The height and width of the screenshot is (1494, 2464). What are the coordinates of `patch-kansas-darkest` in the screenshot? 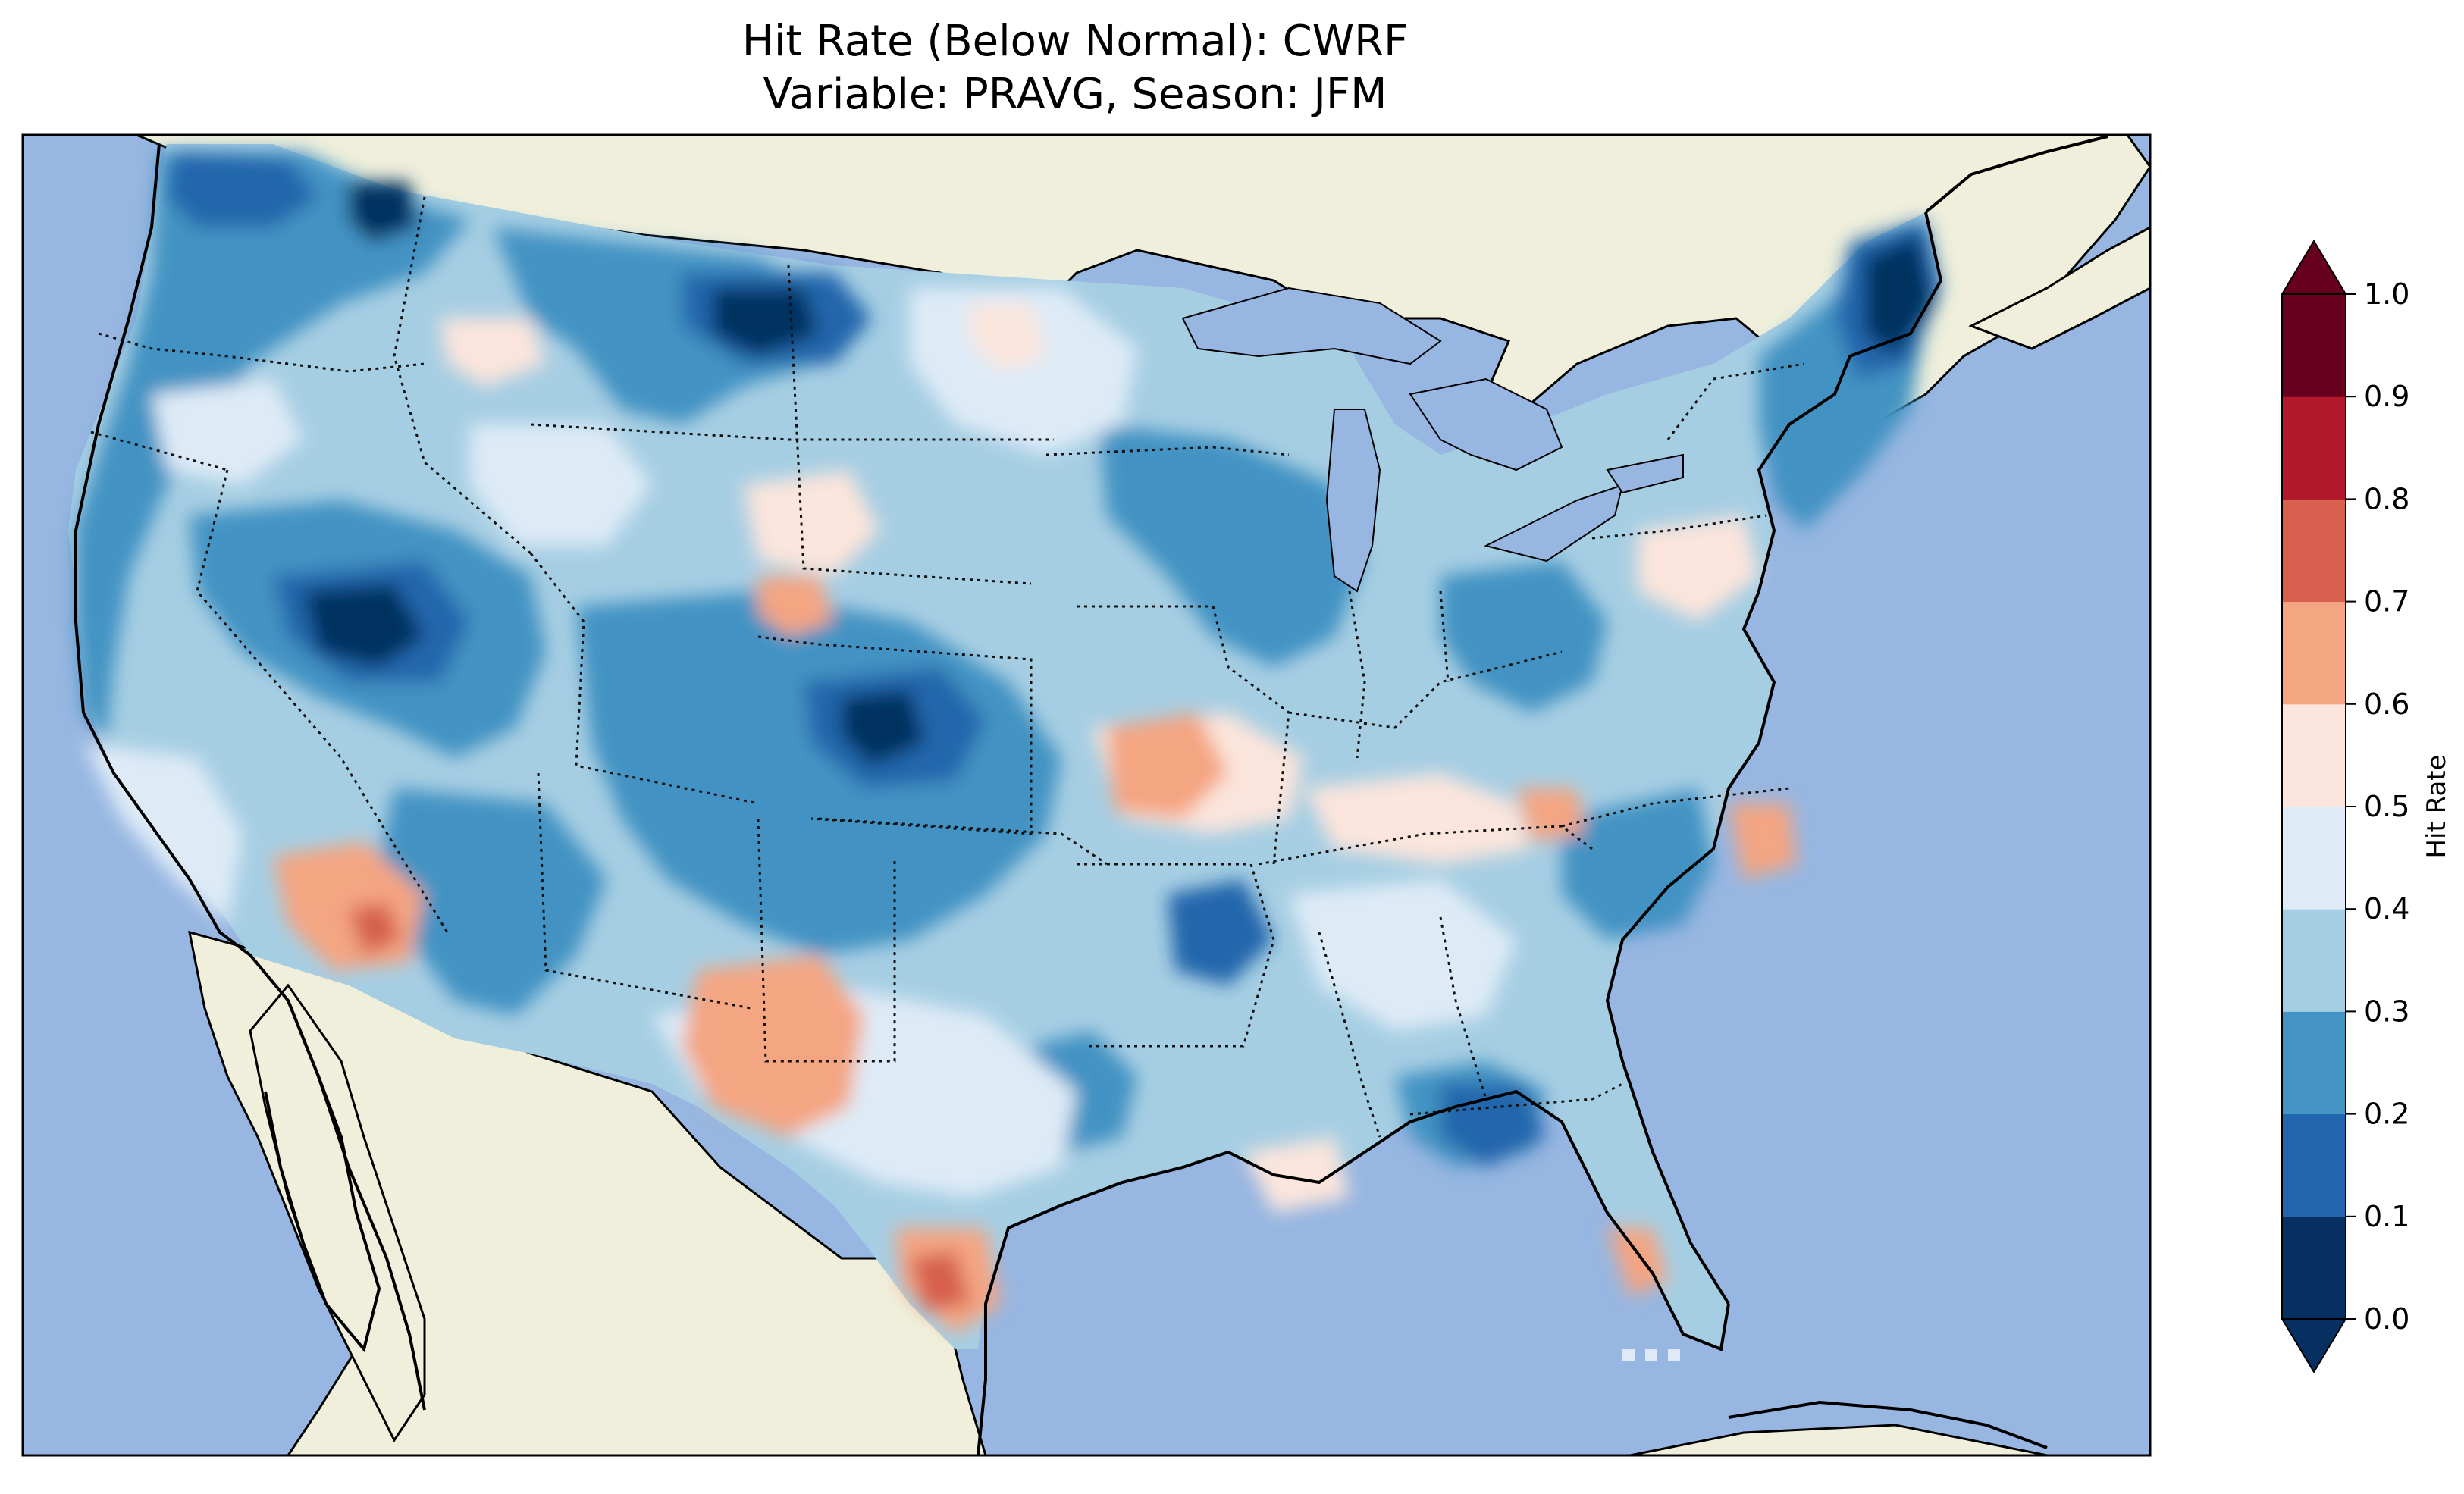 It's located at (884, 728).